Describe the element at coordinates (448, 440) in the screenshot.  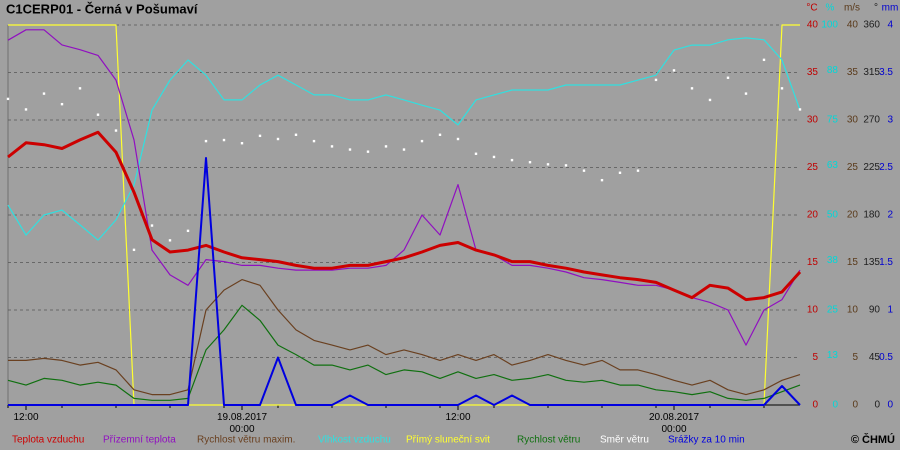
I see `legend-entry: Přímý sluneční svit` at that location.